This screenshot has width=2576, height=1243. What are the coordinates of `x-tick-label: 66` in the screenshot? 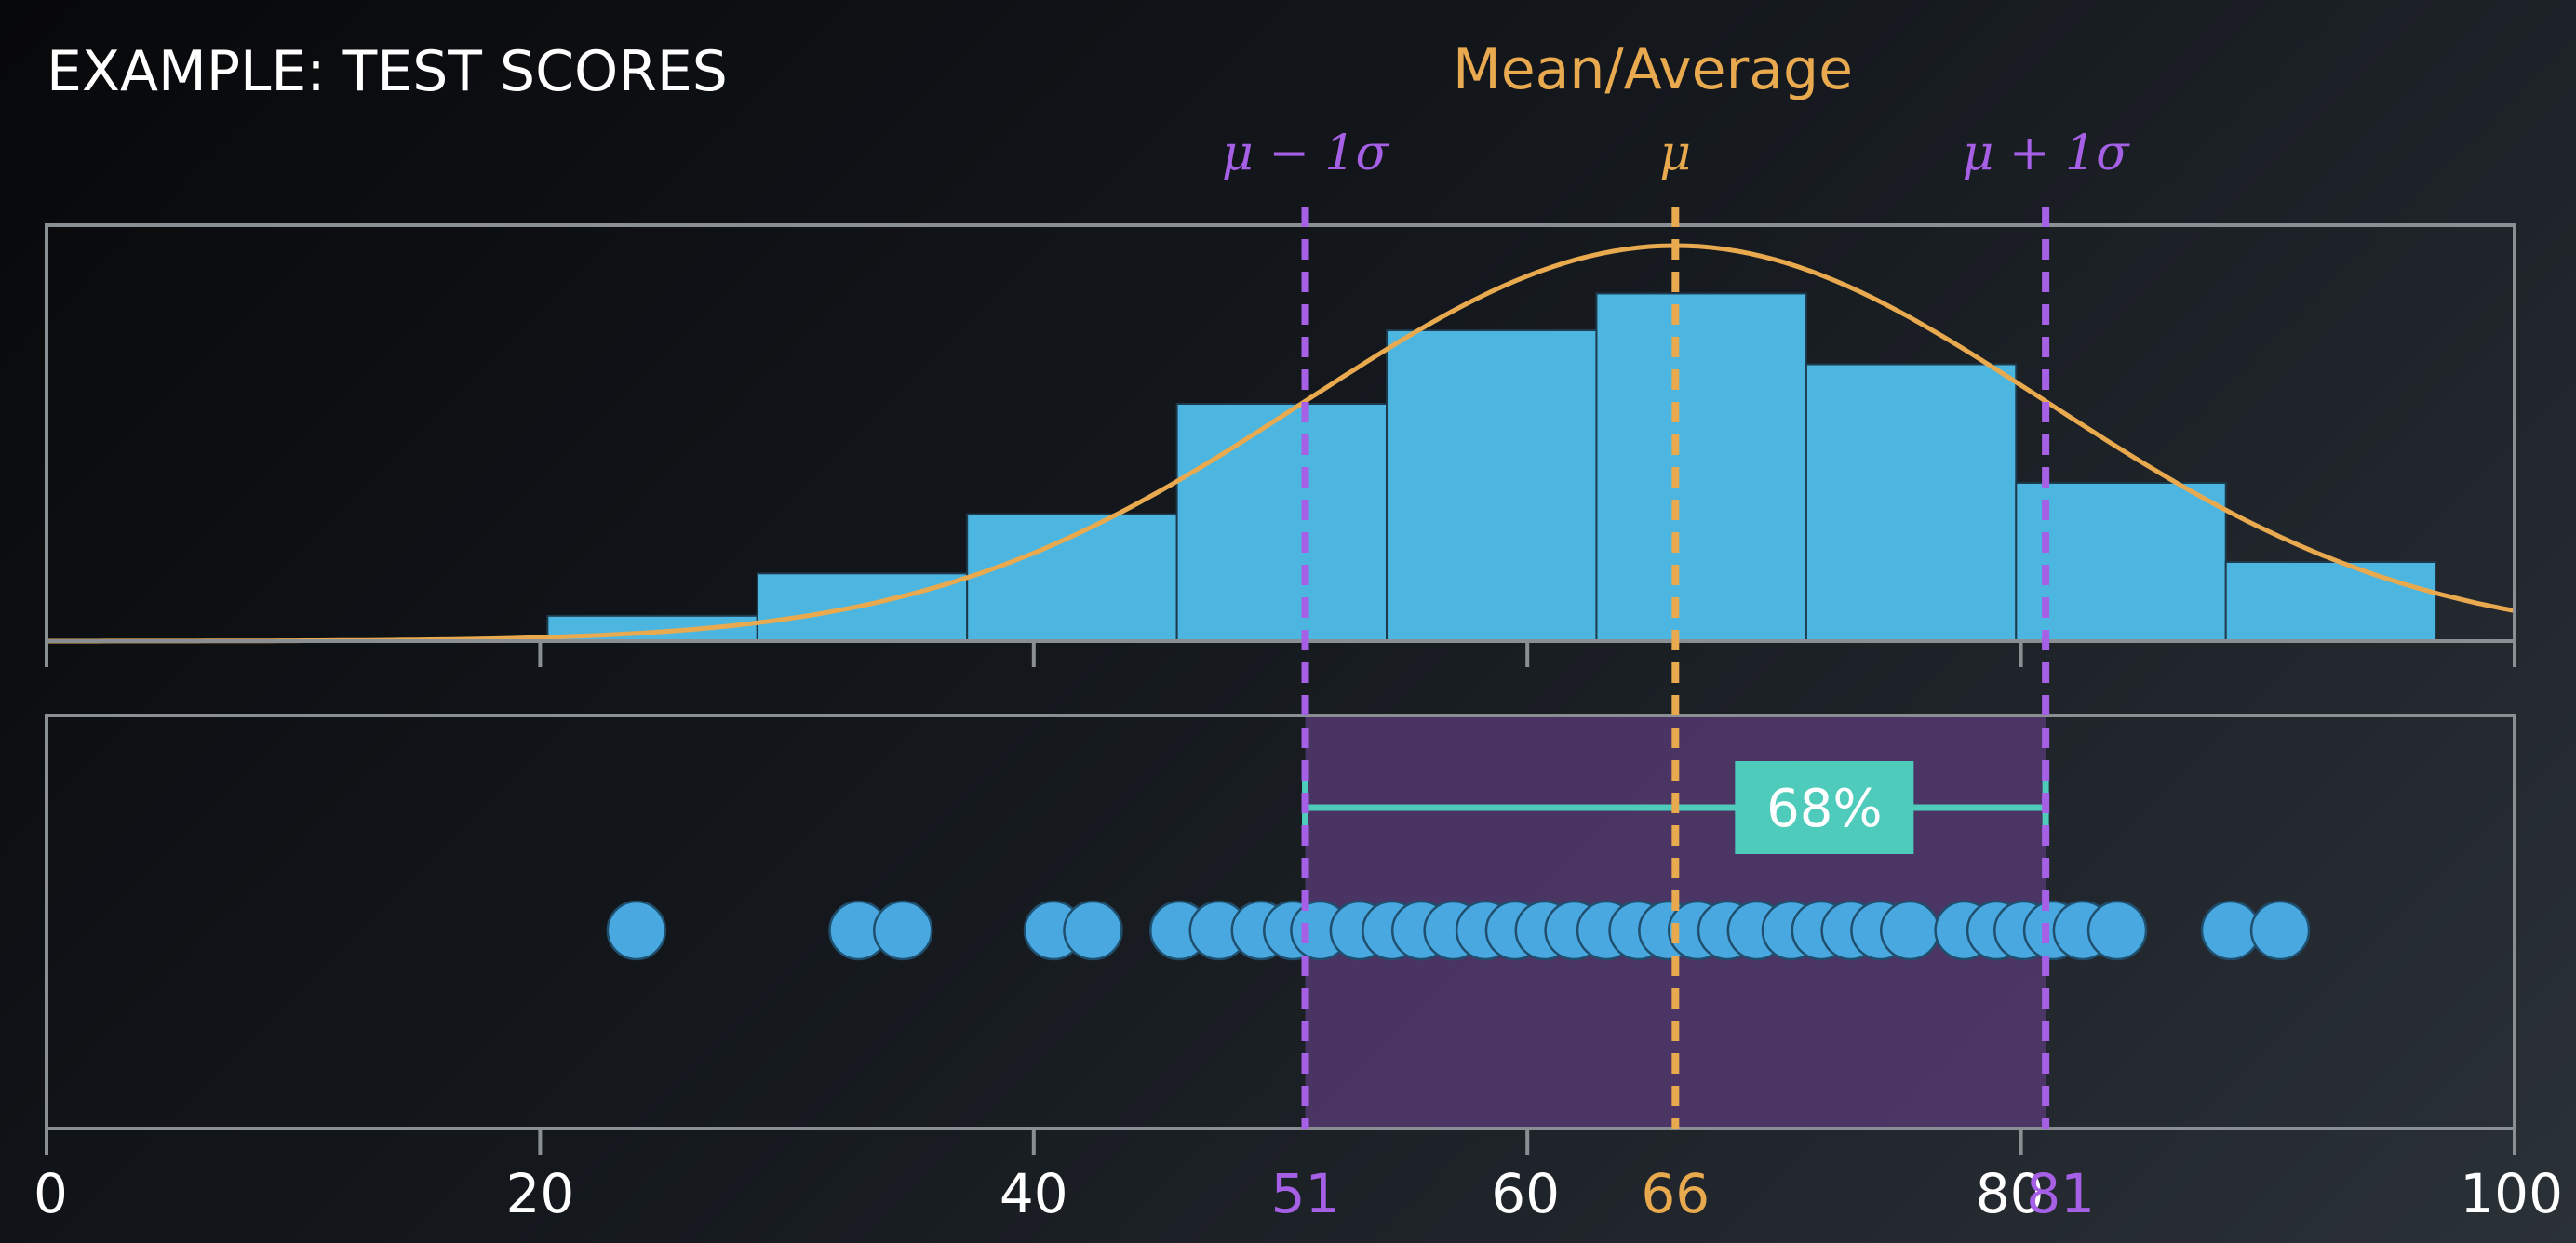 It's located at (1675, 1193).